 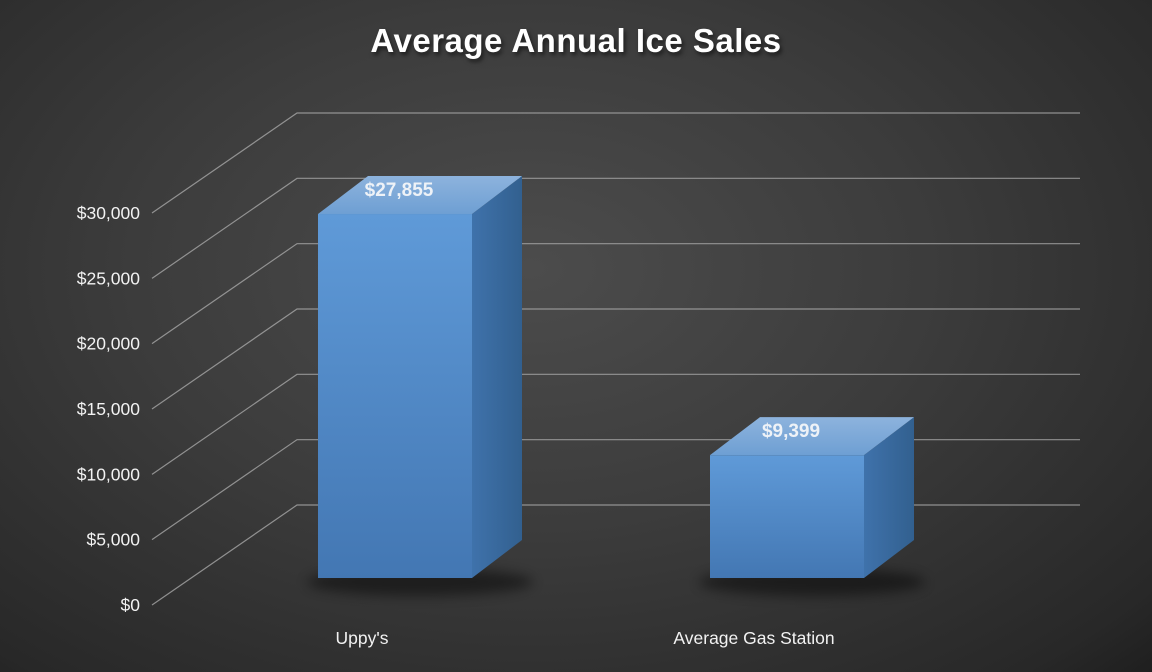 I want to click on y-axis-tick-label: $5,000, so click(x=113, y=540).